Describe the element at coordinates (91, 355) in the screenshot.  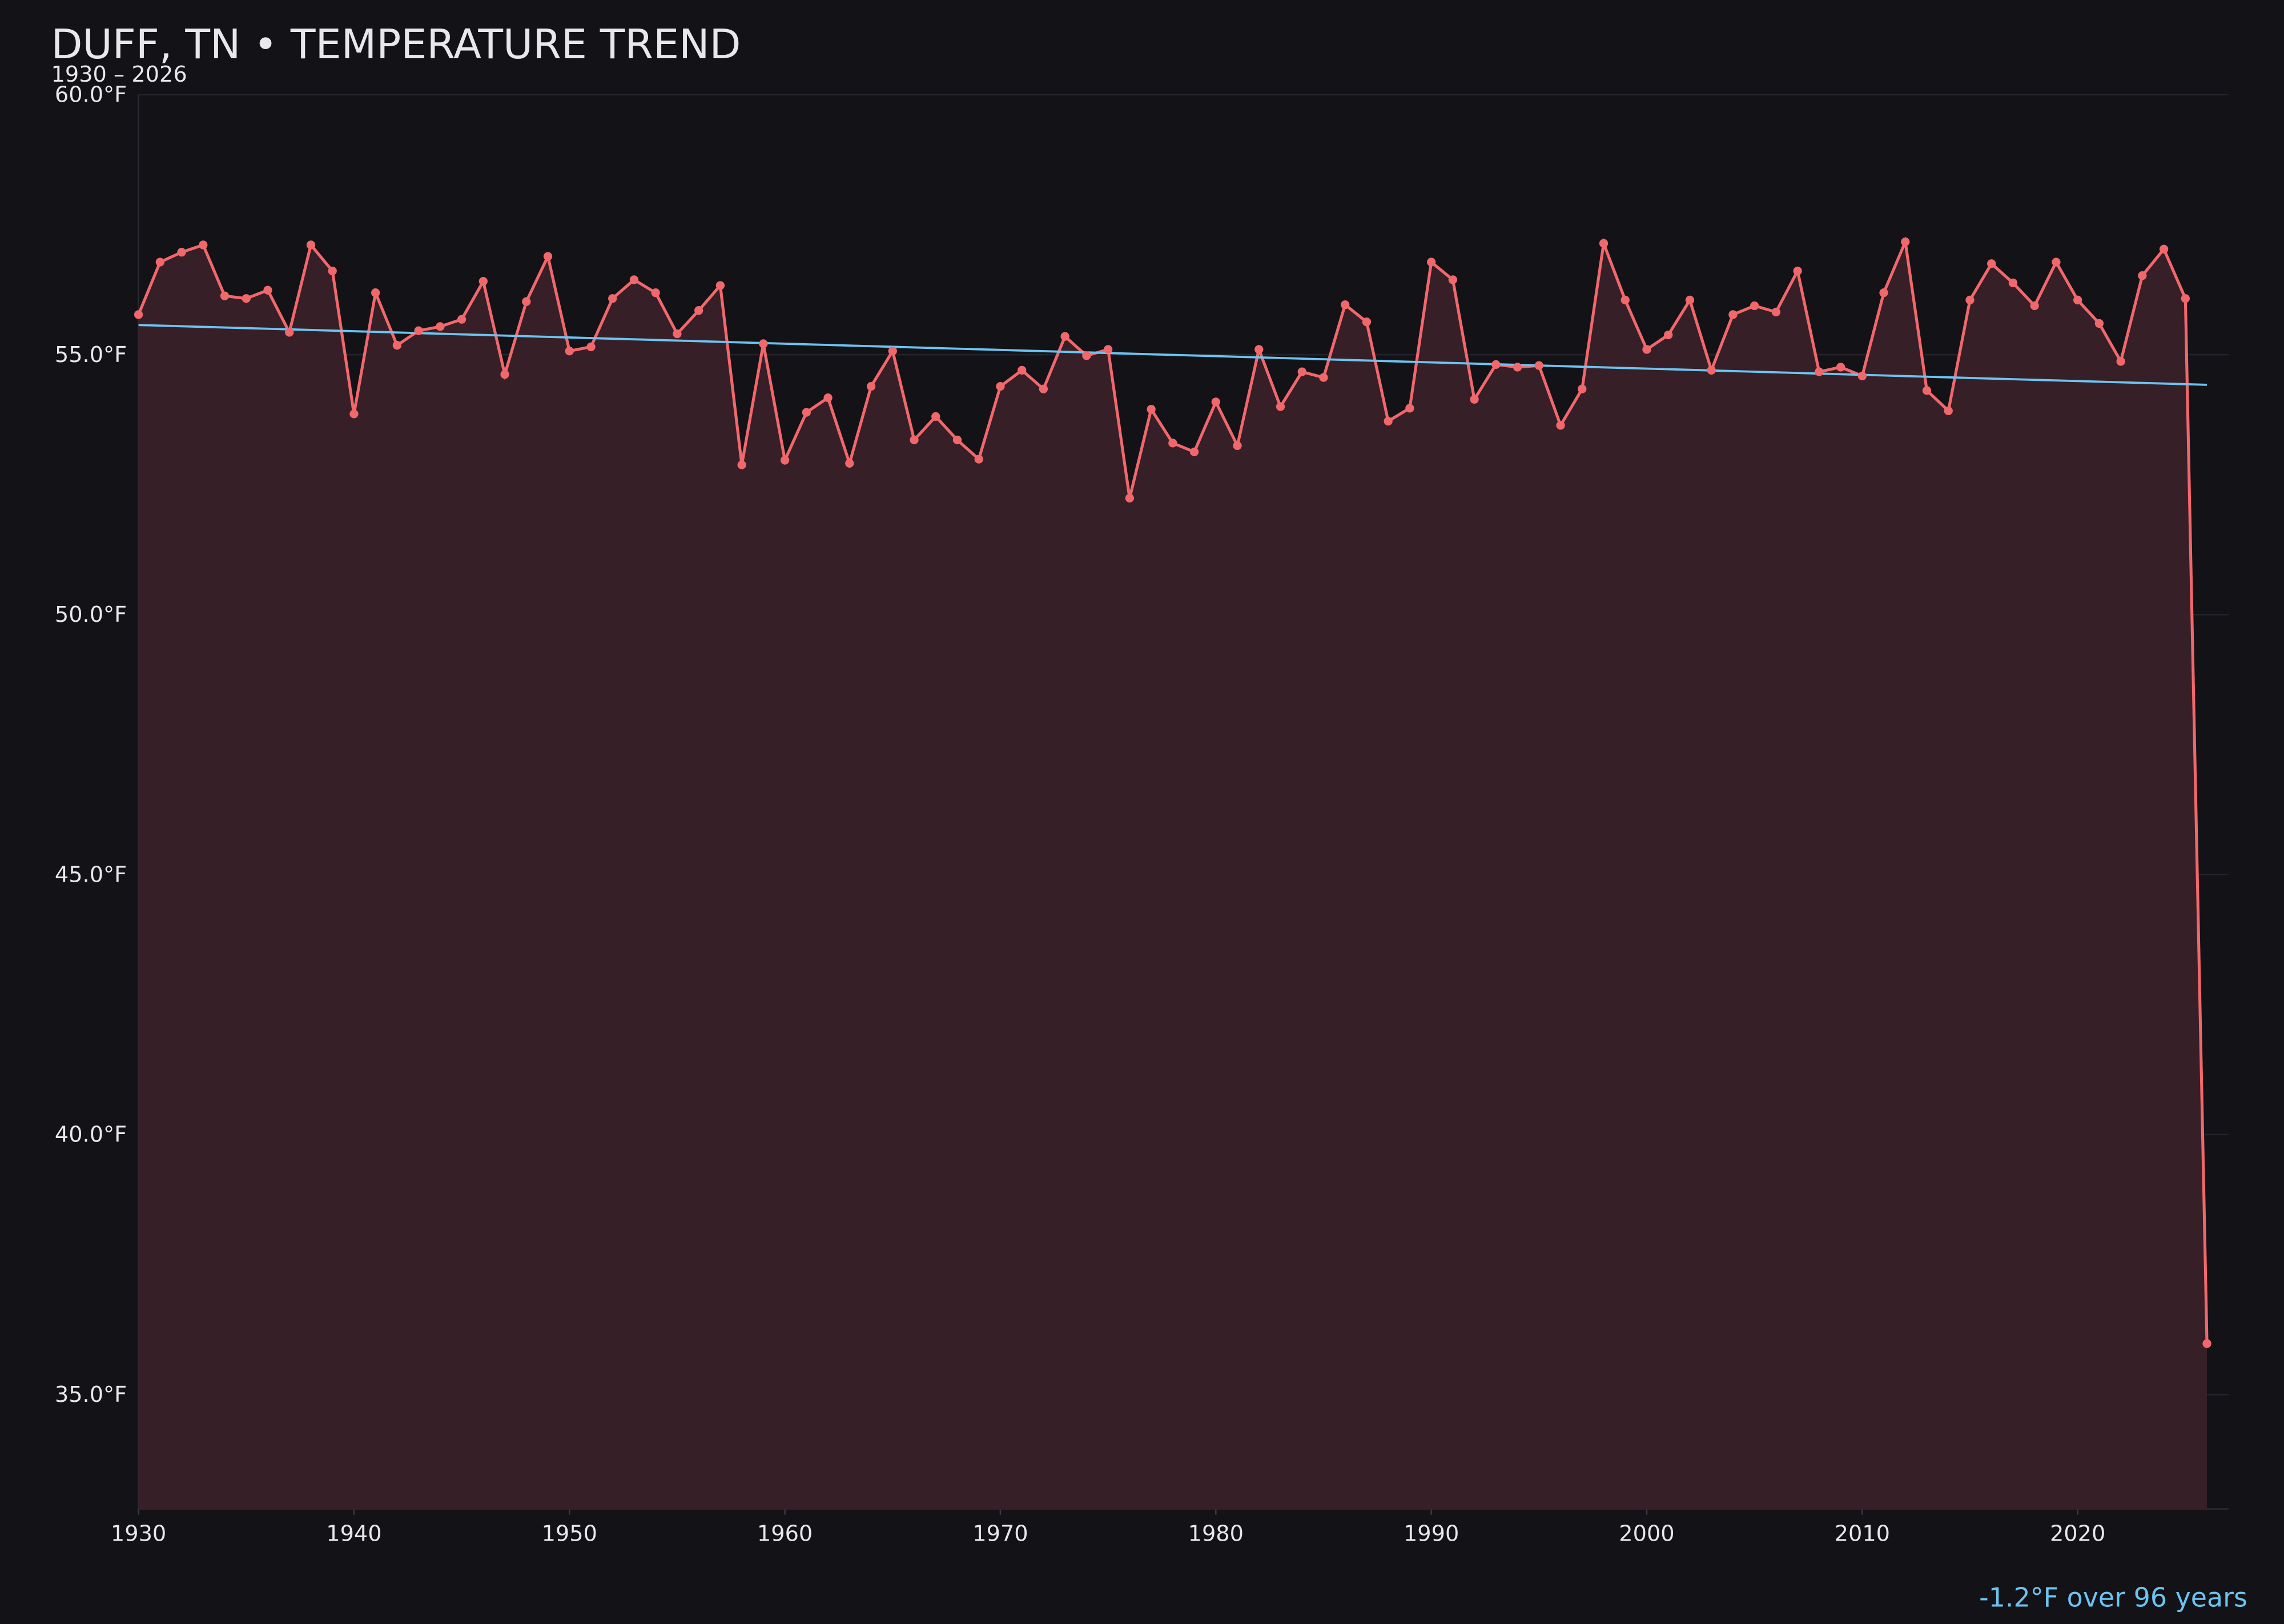
I see `y-tick-label: 55.0°F` at that location.